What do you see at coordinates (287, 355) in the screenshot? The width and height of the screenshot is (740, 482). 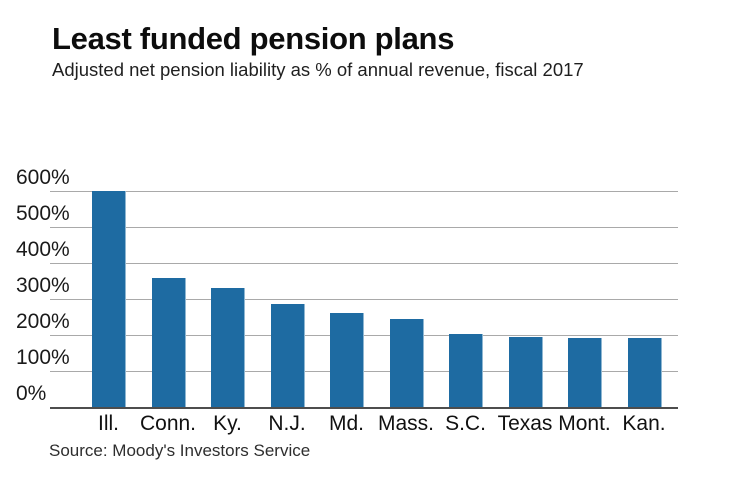 I see `bar-nj` at bounding box center [287, 355].